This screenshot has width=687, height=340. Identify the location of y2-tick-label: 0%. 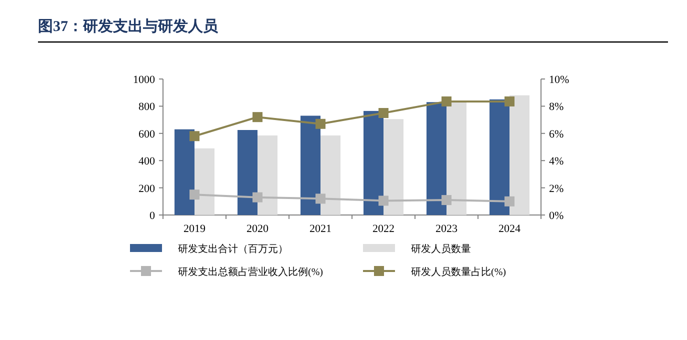
(556, 216).